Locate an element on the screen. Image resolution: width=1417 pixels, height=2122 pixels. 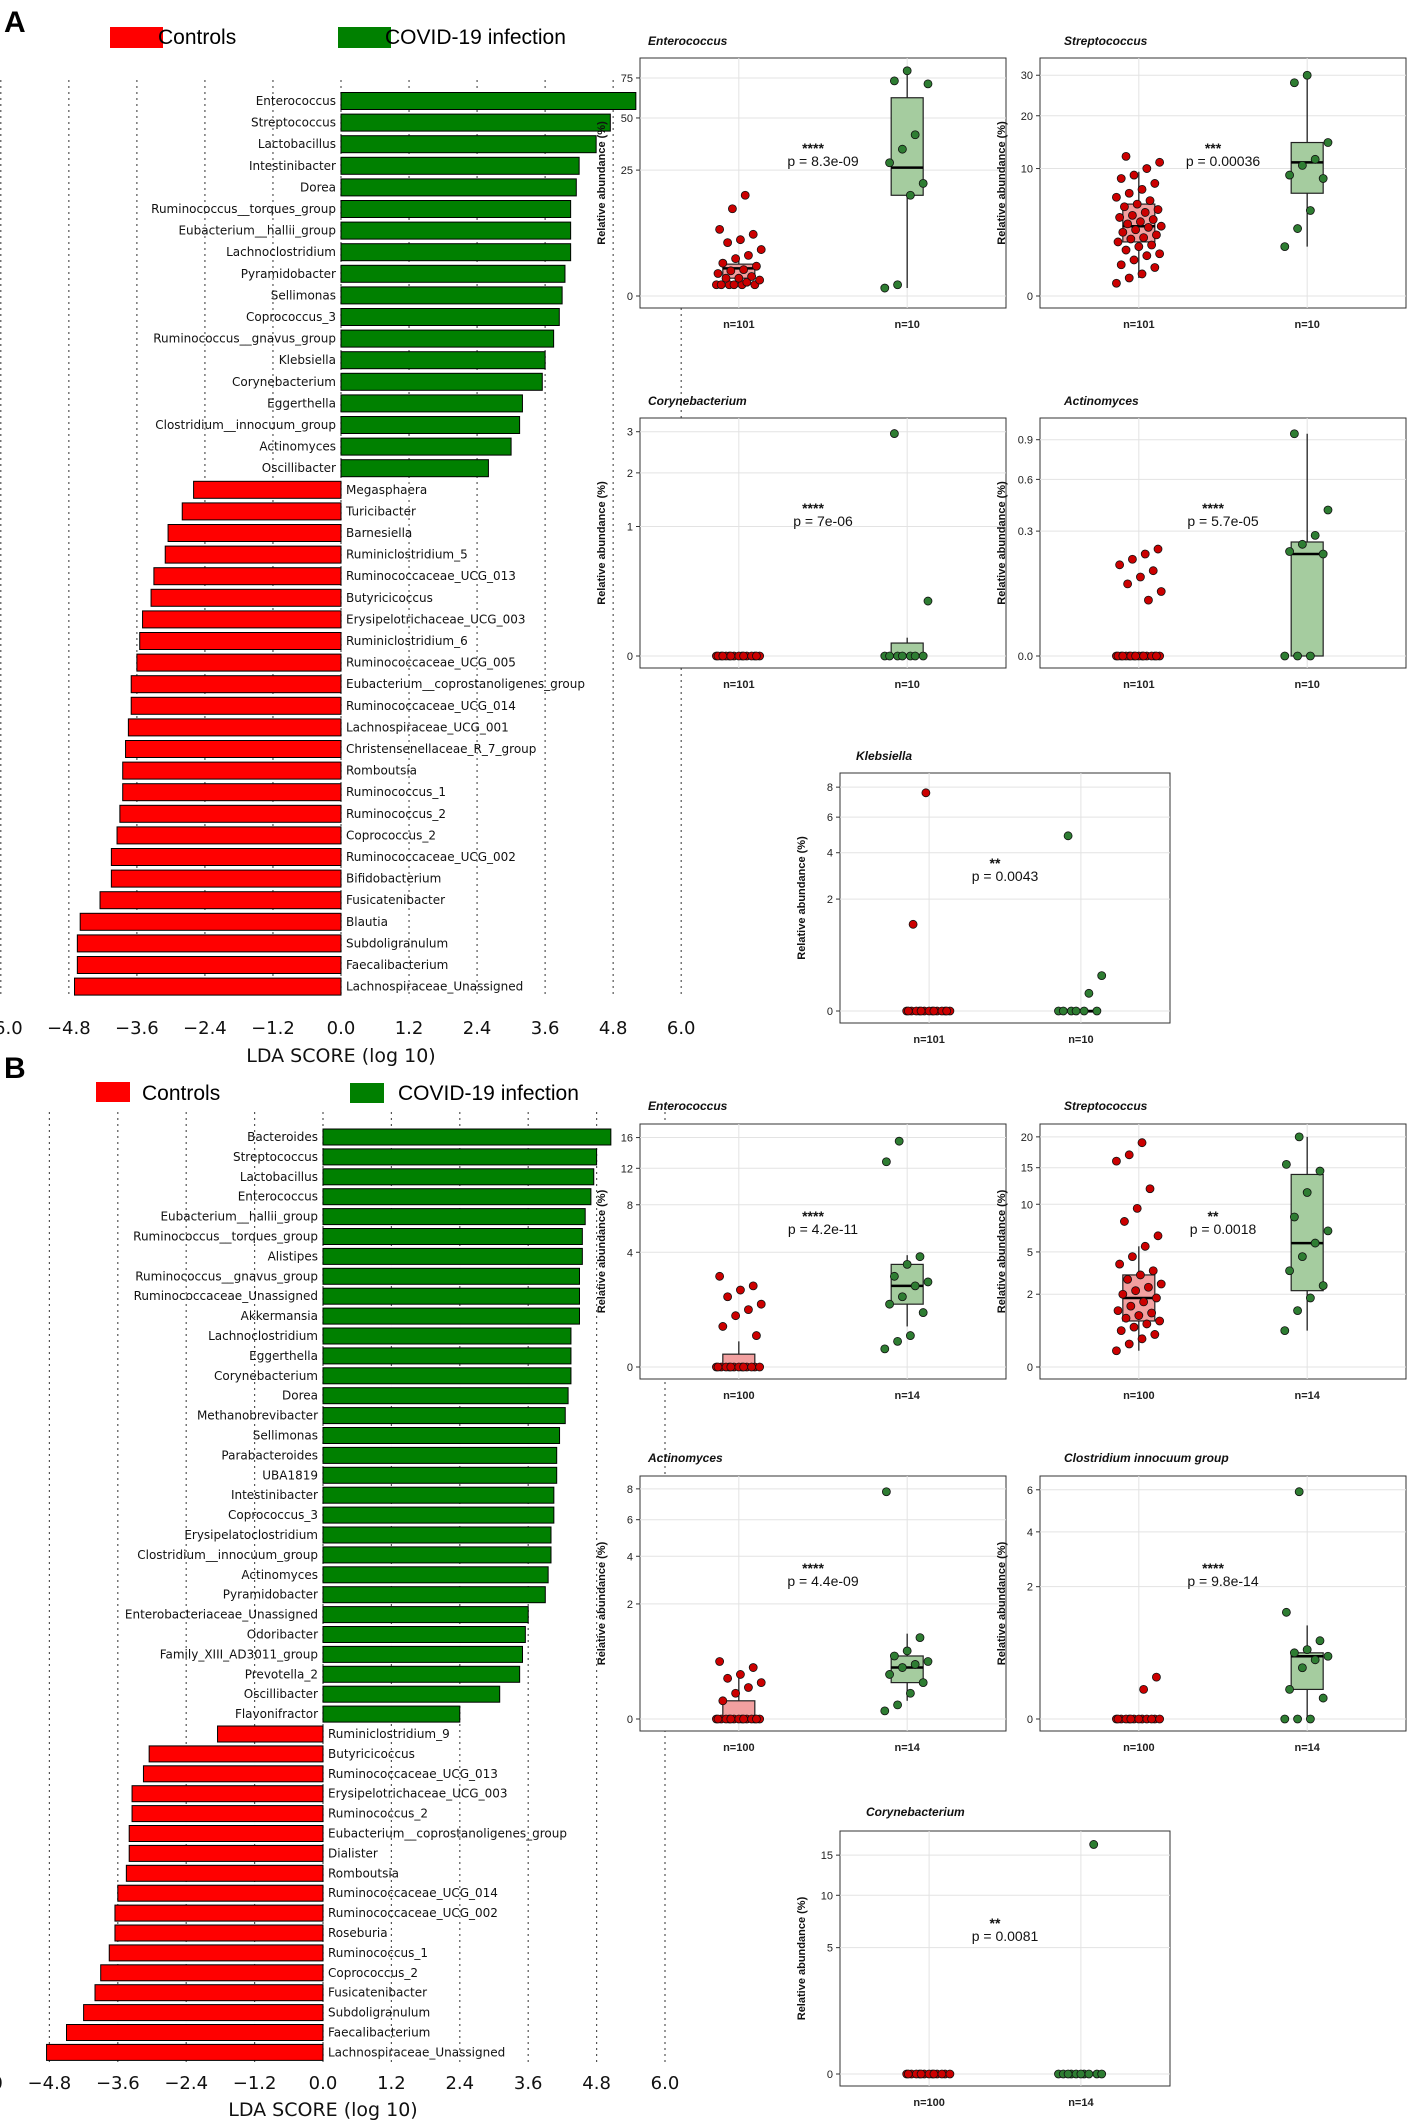
lda-bar-label: Dorea is located at coordinates (300, 1396).